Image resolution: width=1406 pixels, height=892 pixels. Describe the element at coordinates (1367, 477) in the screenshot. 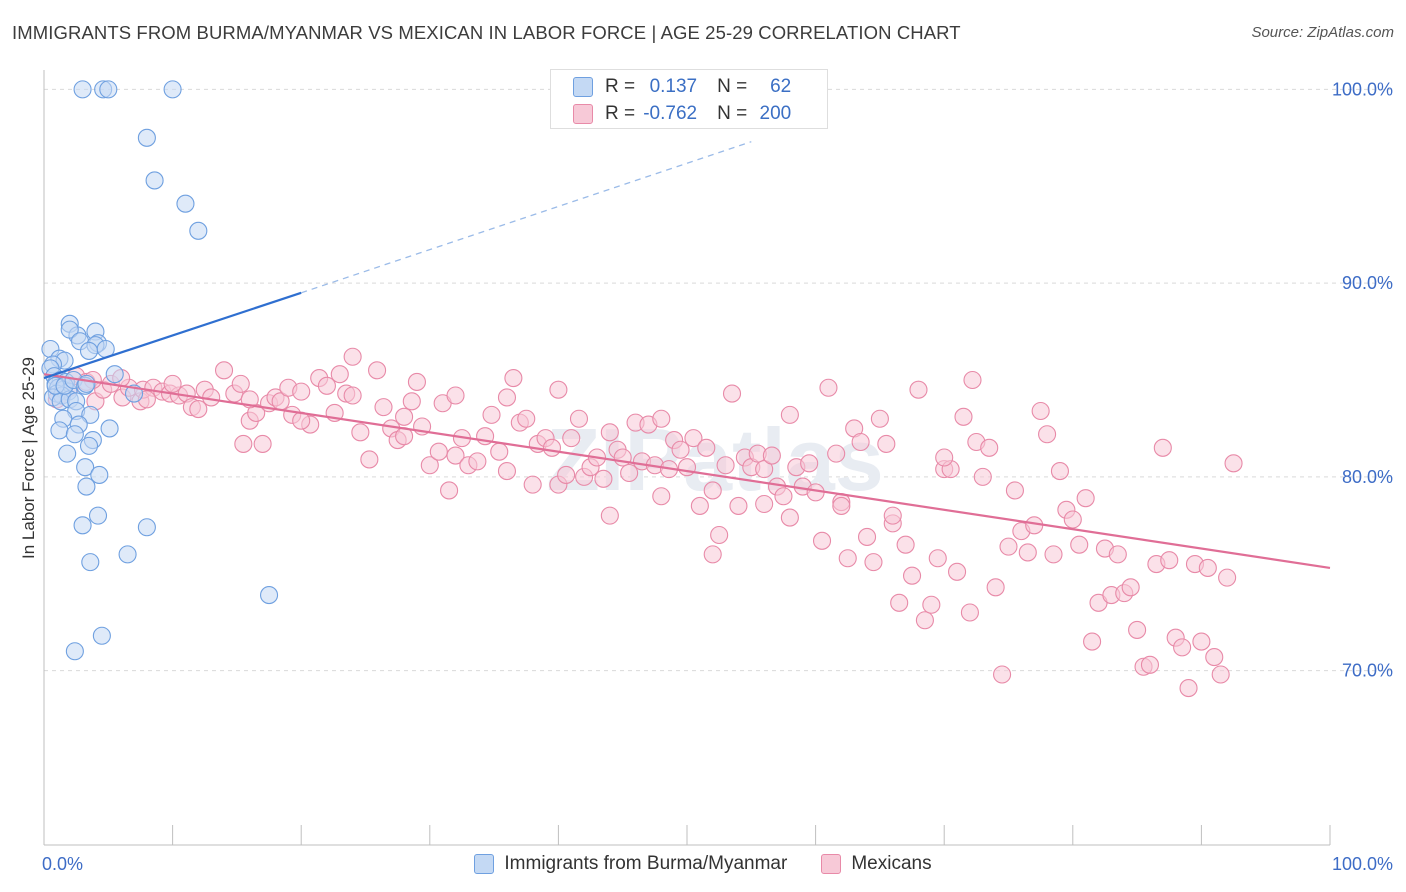

I see `y-tick-label: 80.0%` at that location.